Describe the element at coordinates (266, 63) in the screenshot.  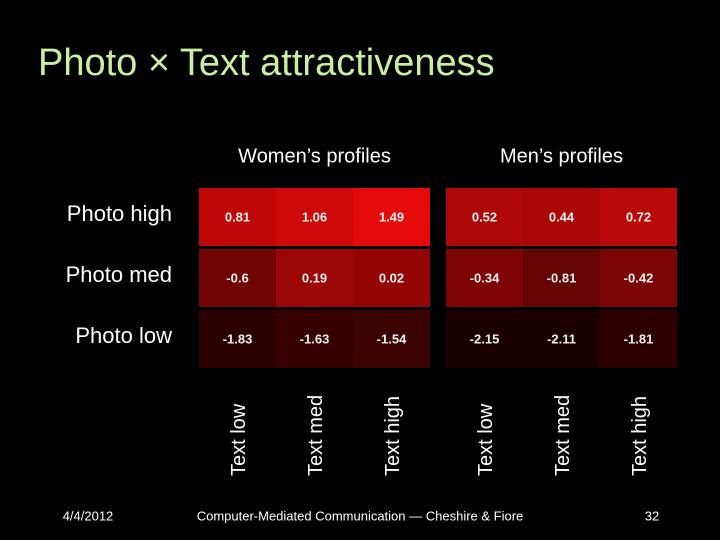
I see `slide-title: Photo × Text attractiveness` at that location.